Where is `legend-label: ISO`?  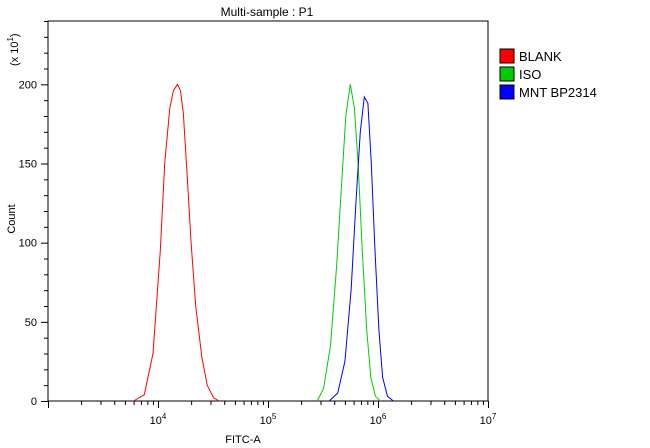 legend-label: ISO is located at coordinates (530, 74).